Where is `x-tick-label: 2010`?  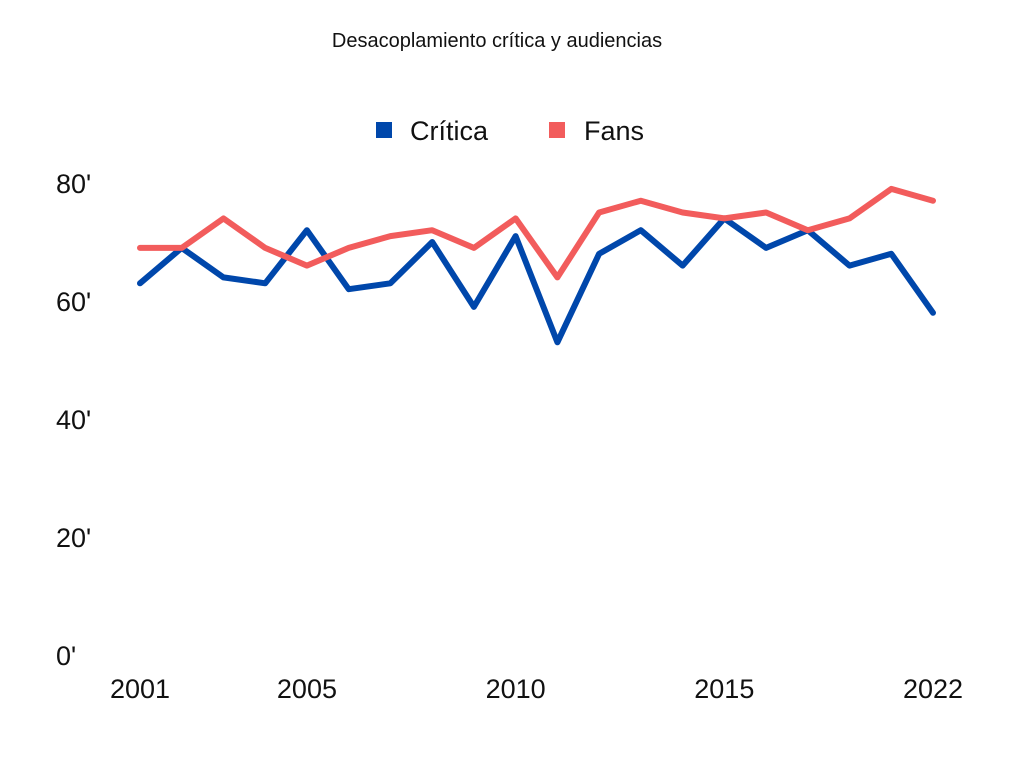
x-tick-label: 2010 is located at coordinates (516, 689).